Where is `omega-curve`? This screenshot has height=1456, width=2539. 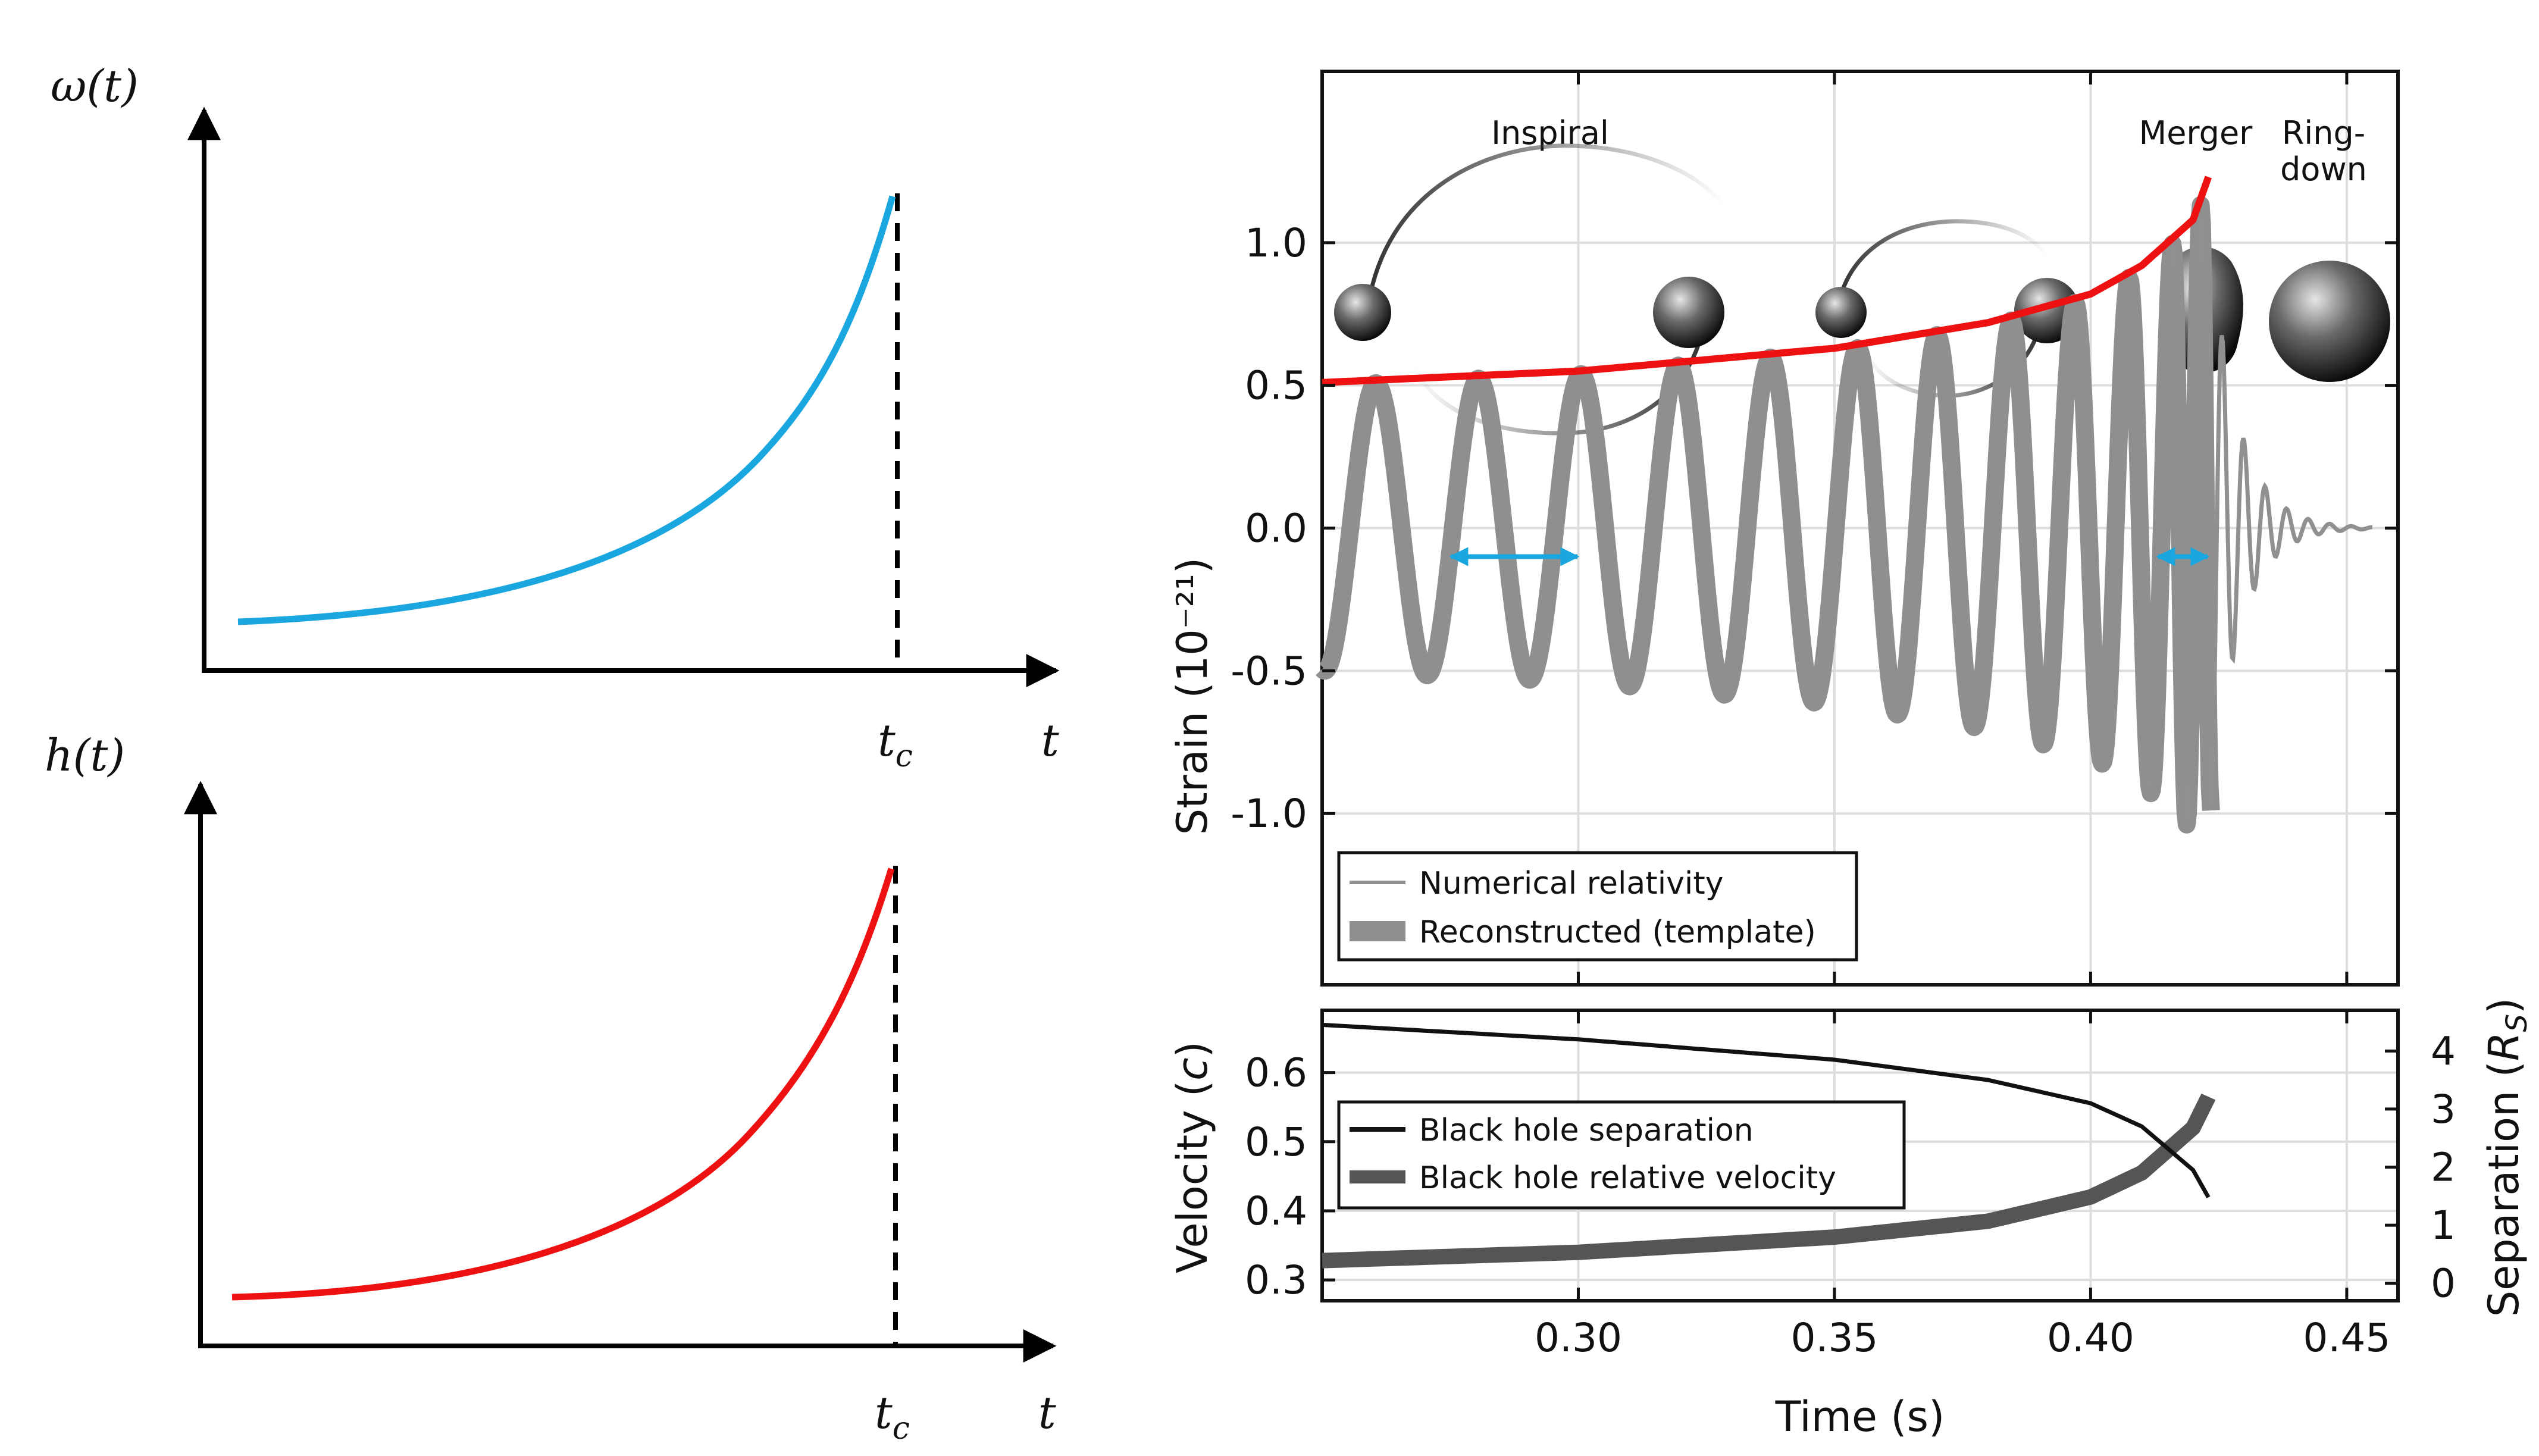
omega-curve is located at coordinates (567, 410).